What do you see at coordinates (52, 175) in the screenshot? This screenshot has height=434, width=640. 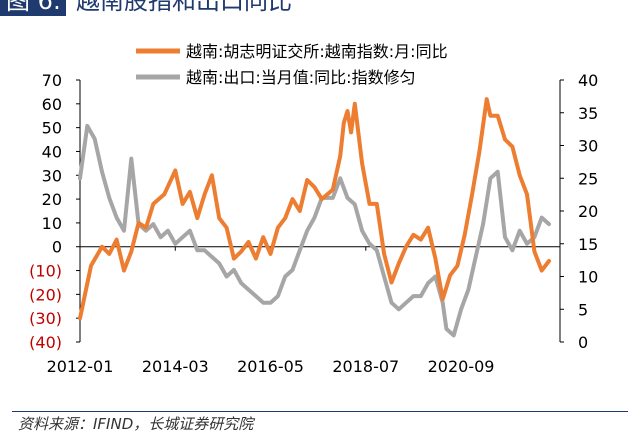 I see `left-tick-label: 30` at bounding box center [52, 175].